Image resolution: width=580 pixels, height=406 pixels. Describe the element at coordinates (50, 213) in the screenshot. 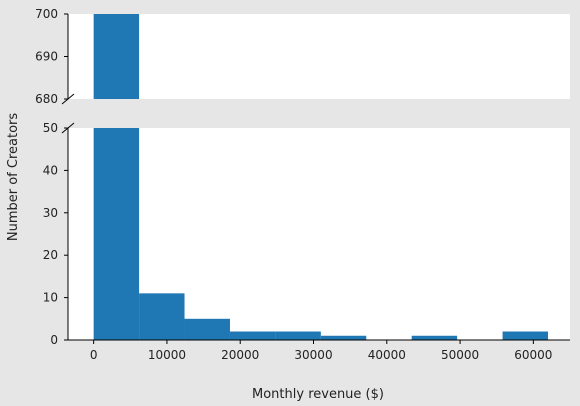

I see `lower-y-tick-label: 30` at that location.